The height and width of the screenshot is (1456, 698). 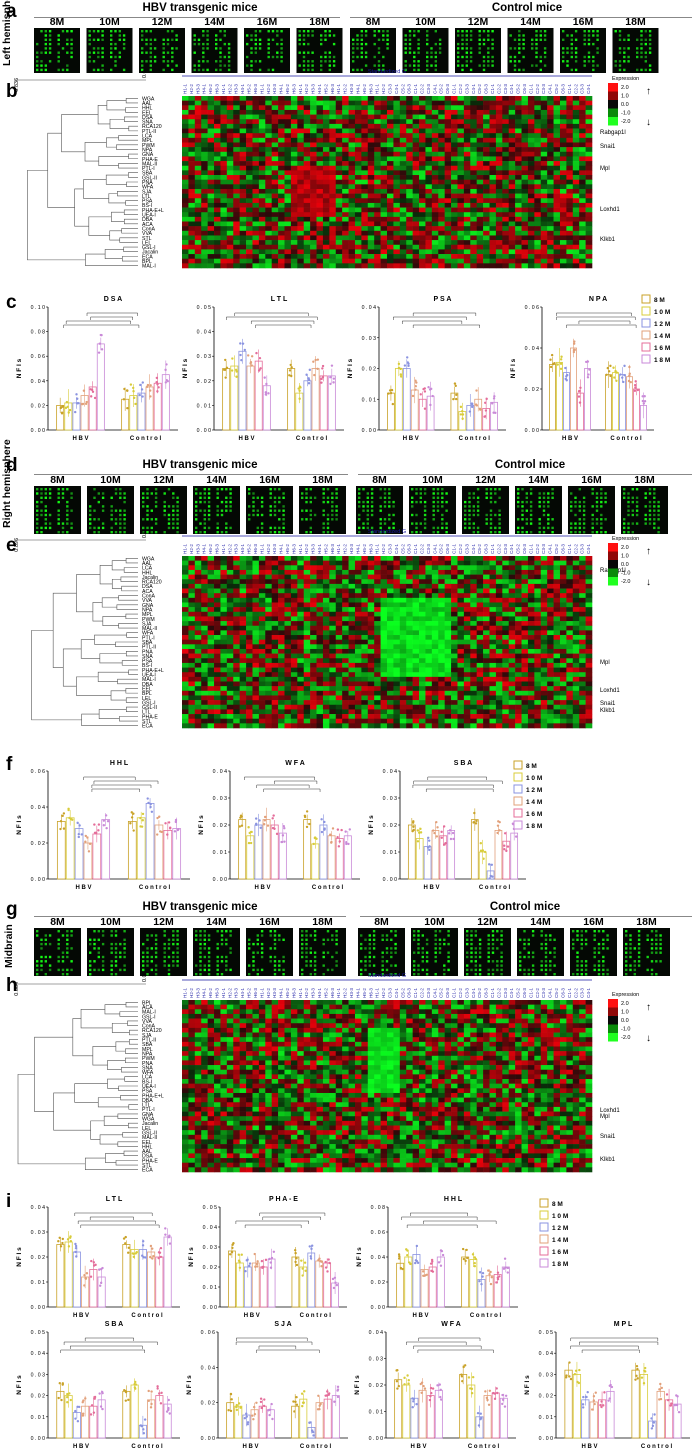 I want to click on y-tick-label: 0 . 0 5, so click(x=210, y=1208).